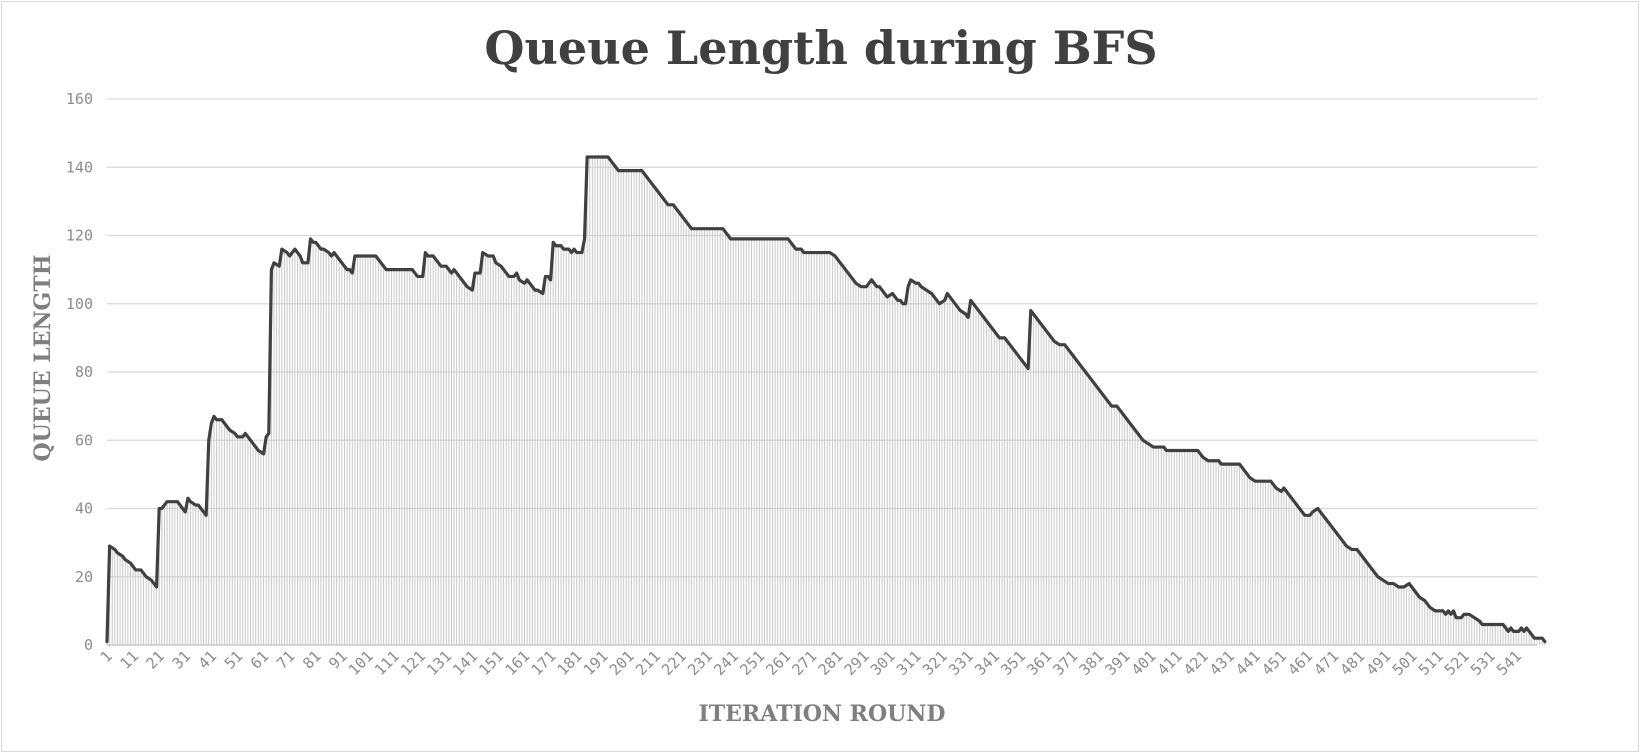 This screenshot has height=753, width=1640. I want to click on x-tick-label: 61, so click(260, 660).